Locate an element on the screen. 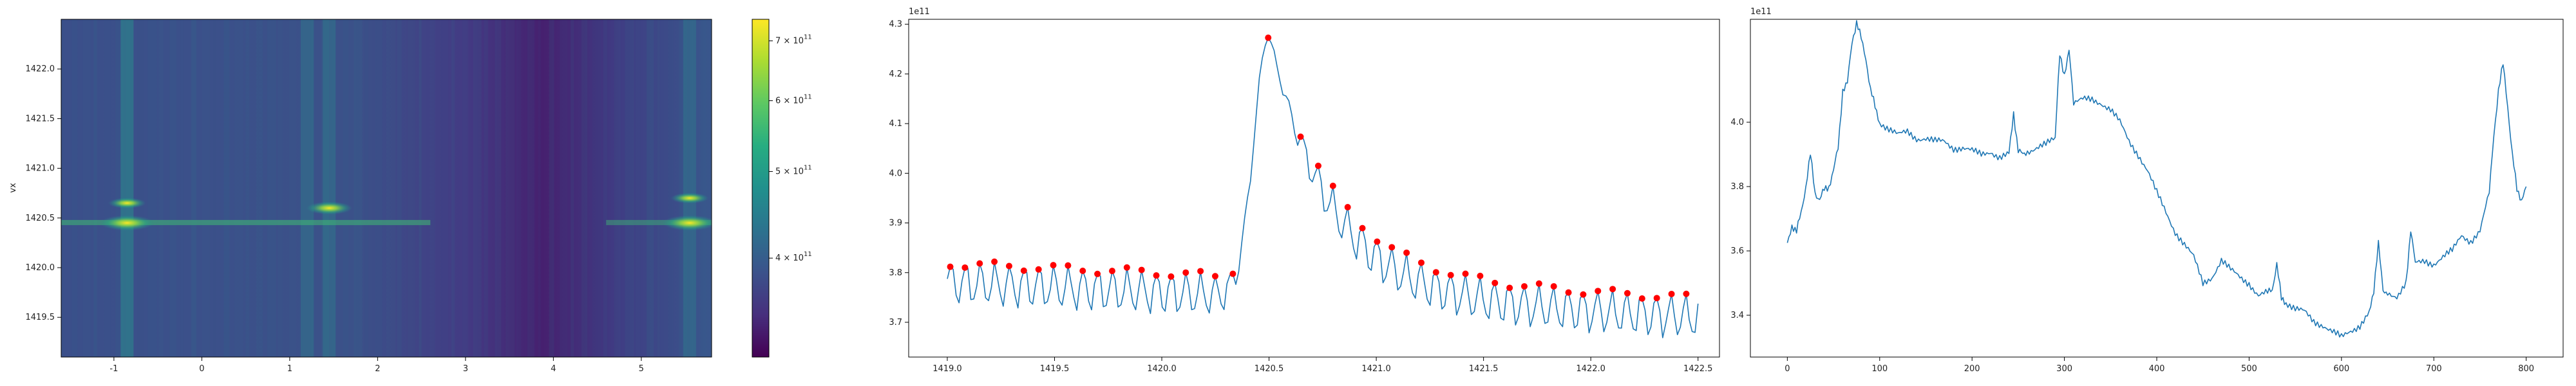  heatmap-y-tick-label: 1422.0 is located at coordinates (40, 69).